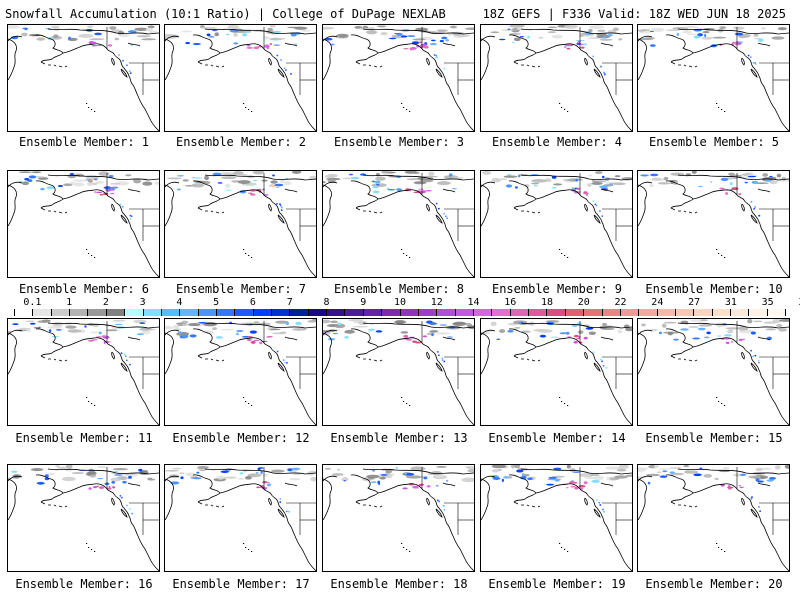 The height and width of the screenshot is (600, 800). What do you see at coordinates (84, 142) in the screenshot?
I see `ensemble-member-label: Ensemble Member: 1` at bounding box center [84, 142].